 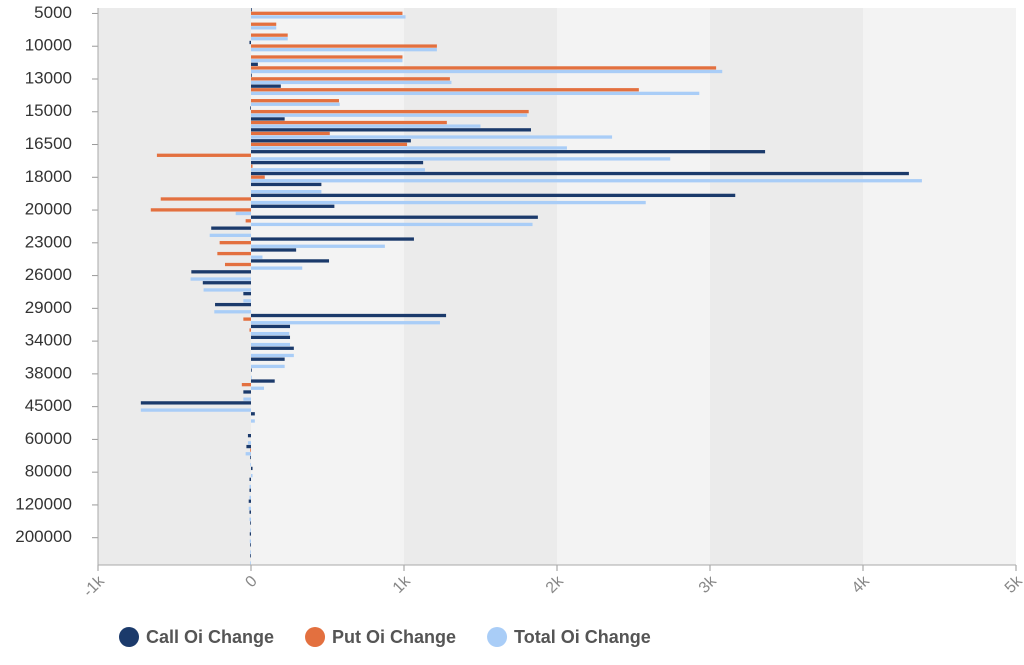 What do you see at coordinates (402, 584) in the screenshot?
I see `x-tick-label: 1k` at bounding box center [402, 584].